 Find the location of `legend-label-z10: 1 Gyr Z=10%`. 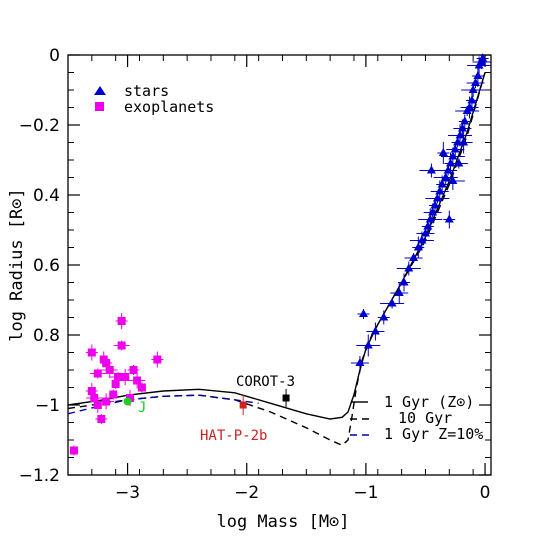

legend-label-z10: 1 Gyr Z=10% is located at coordinates (433, 434).